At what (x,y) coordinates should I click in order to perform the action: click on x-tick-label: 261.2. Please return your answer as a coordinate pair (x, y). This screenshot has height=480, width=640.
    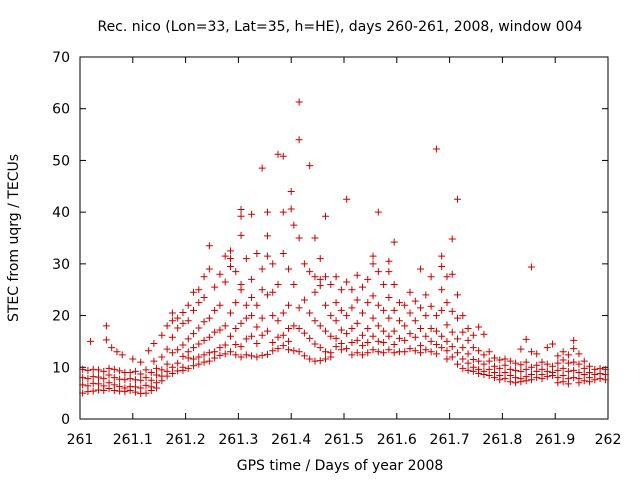
    Looking at the image, I should click on (186, 440).